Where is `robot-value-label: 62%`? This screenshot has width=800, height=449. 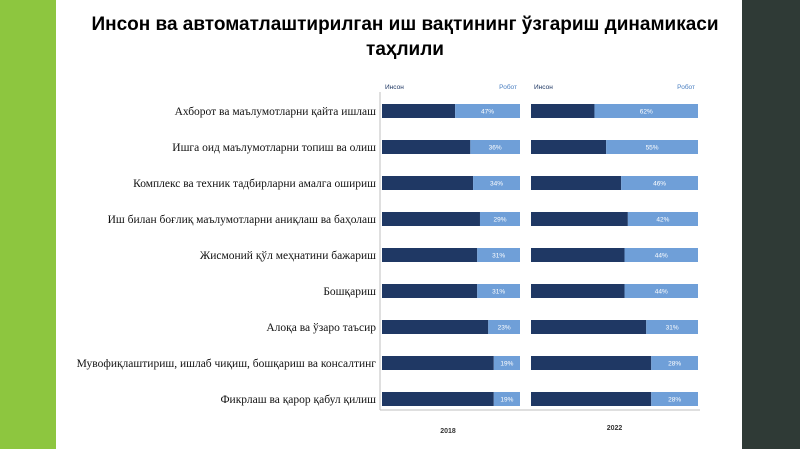
robot-value-label: 62% is located at coordinates (646, 112).